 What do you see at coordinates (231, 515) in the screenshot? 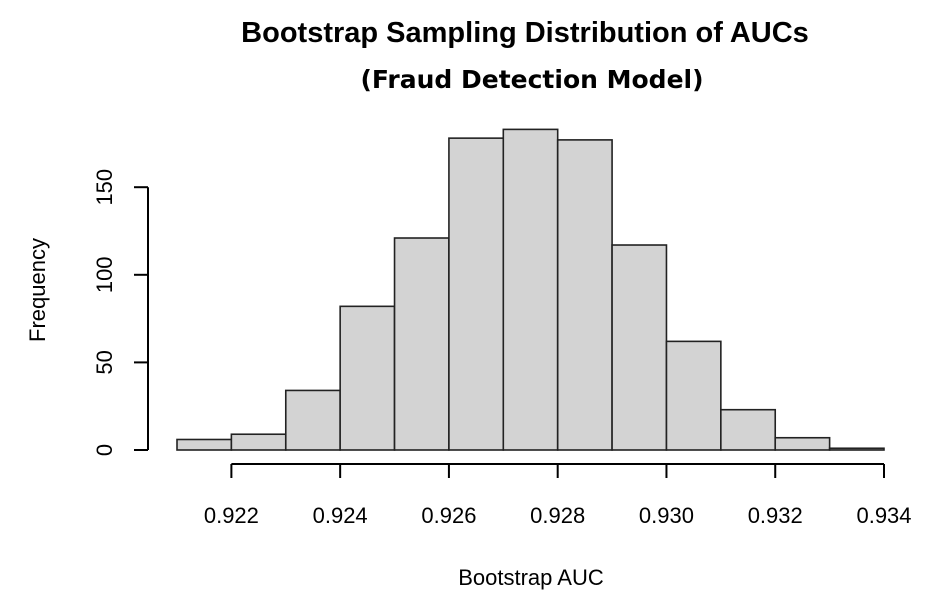
I see `x-tick-label: 0.922` at bounding box center [231, 515].